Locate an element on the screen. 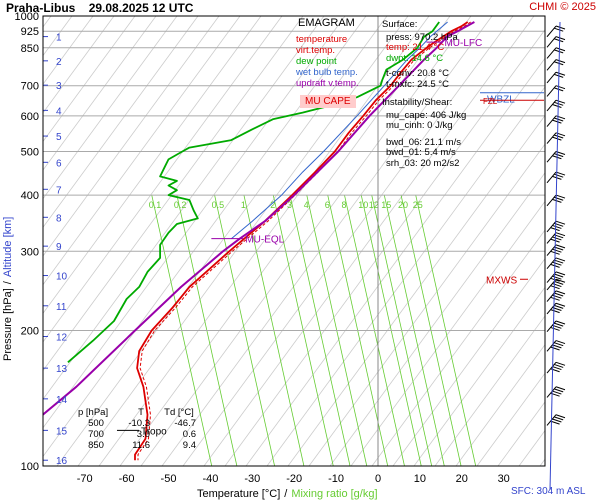 The height and width of the screenshot is (500, 600). pressure-tick-label: 400 is located at coordinates (30, 196).